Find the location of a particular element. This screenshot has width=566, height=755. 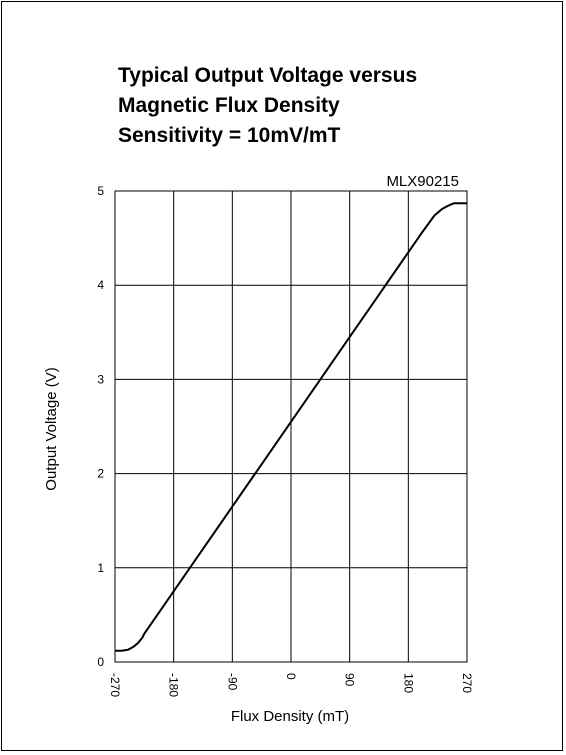

y-tick-label: 3 is located at coordinates (100, 379).